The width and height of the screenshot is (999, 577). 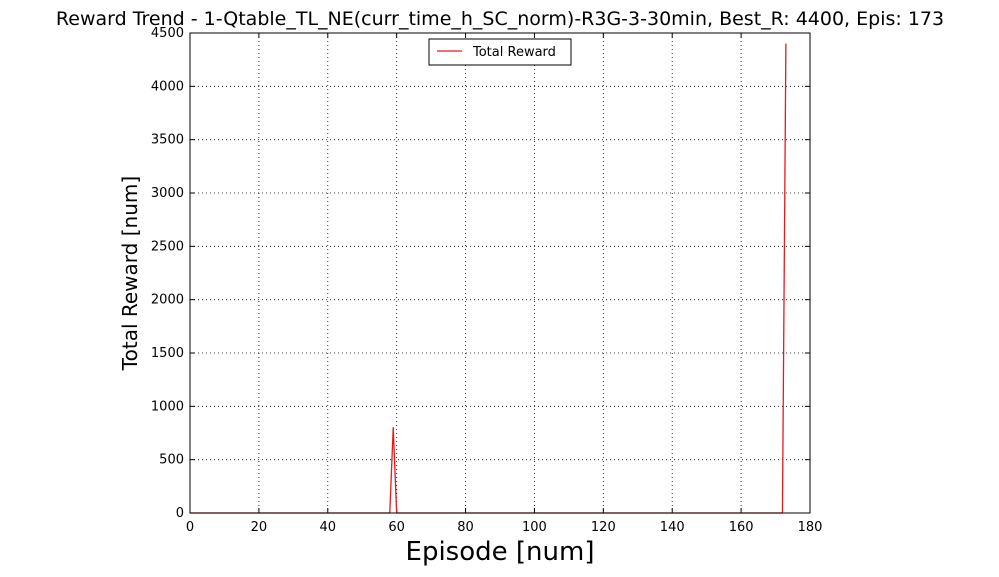 I want to click on y-tick-label: 2000, so click(x=167, y=300).